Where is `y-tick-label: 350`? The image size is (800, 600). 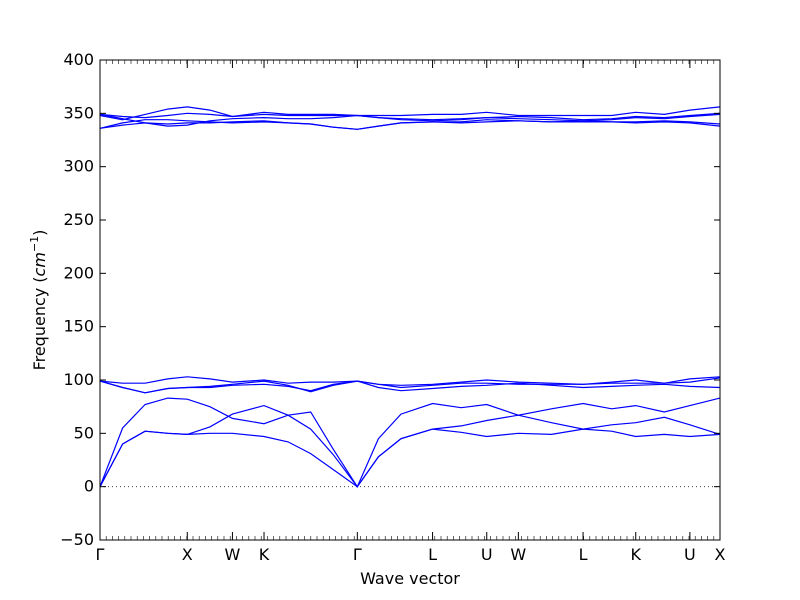
y-tick-label: 350 is located at coordinates (78, 112).